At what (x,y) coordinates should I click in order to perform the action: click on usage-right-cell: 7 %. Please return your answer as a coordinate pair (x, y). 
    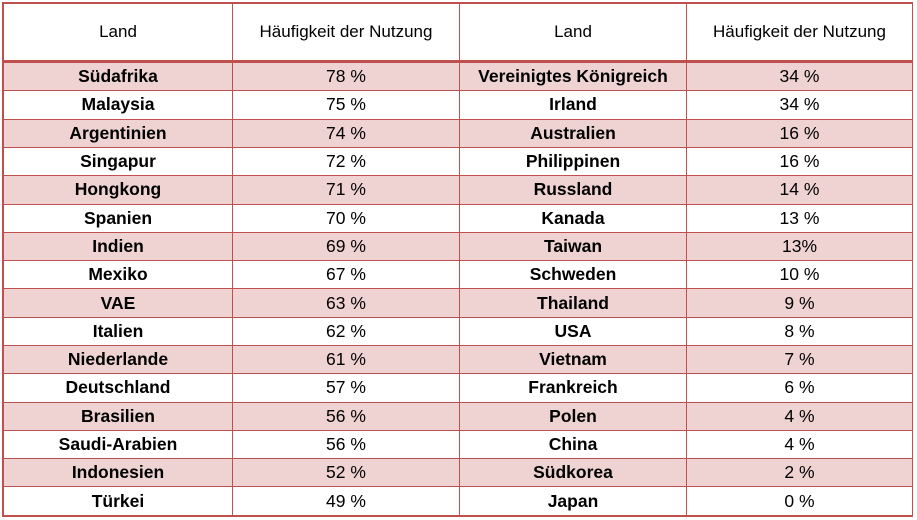
    Looking at the image, I should click on (799, 359).